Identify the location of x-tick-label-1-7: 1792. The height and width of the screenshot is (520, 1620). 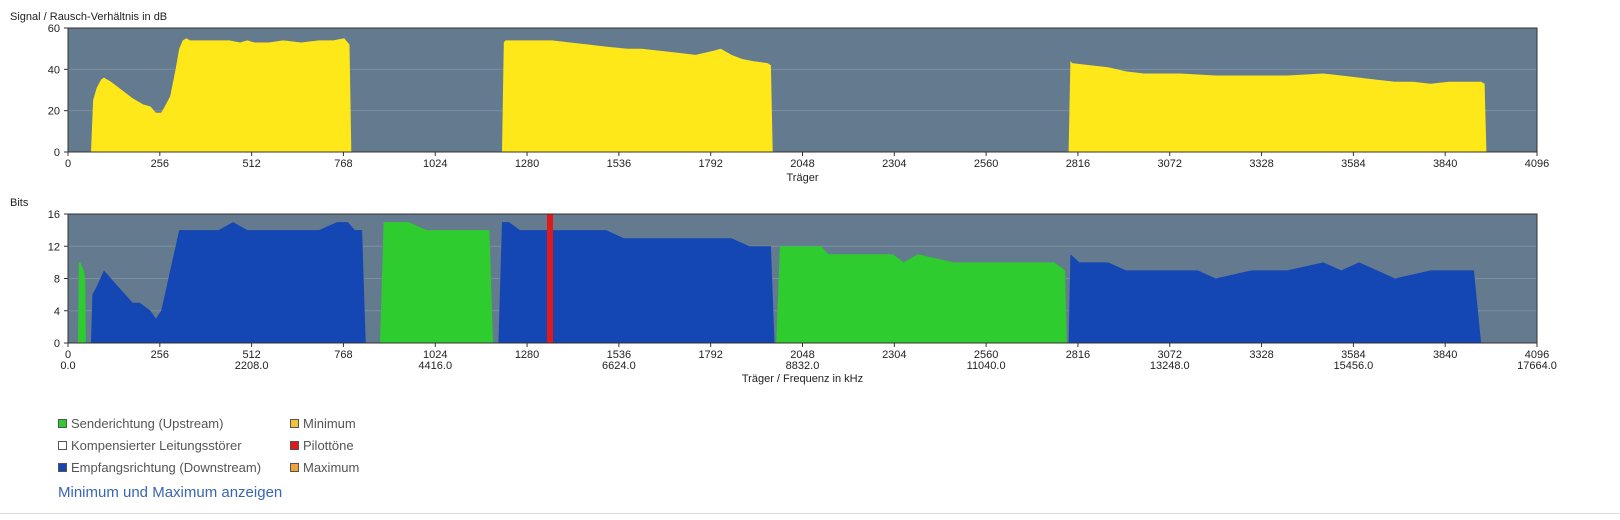
(710, 355).